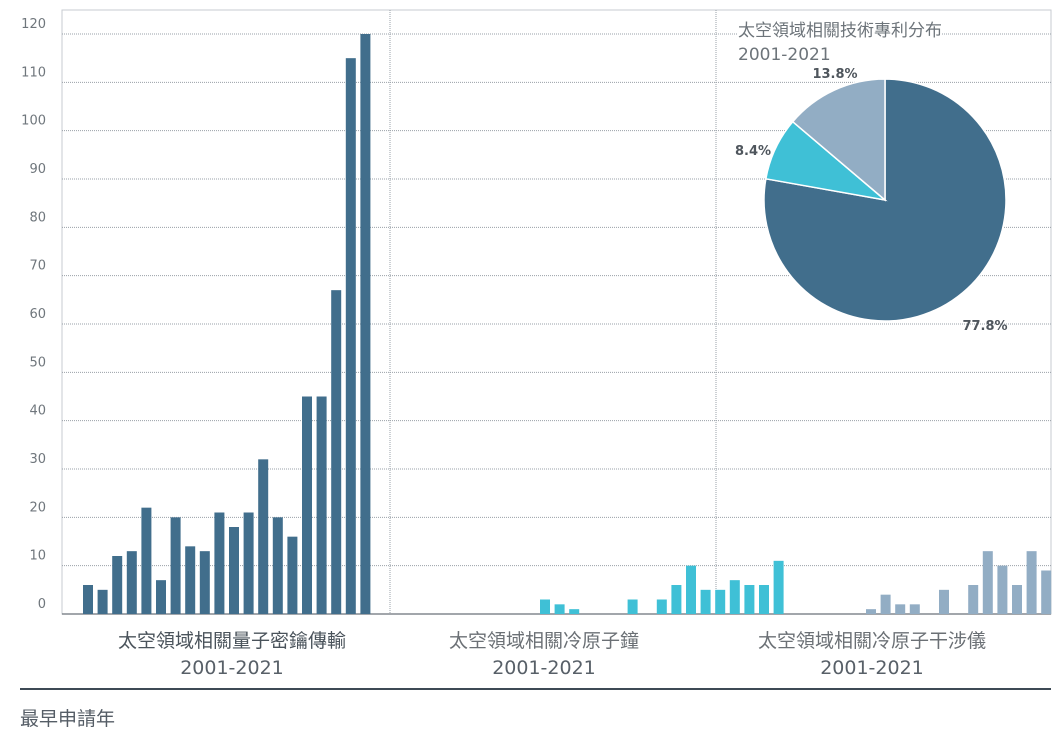 The image size is (1054, 742). Describe the element at coordinates (872, 641) in the screenshot. I see `panel-title: 太空領域相關冷原子干涉儀` at that location.